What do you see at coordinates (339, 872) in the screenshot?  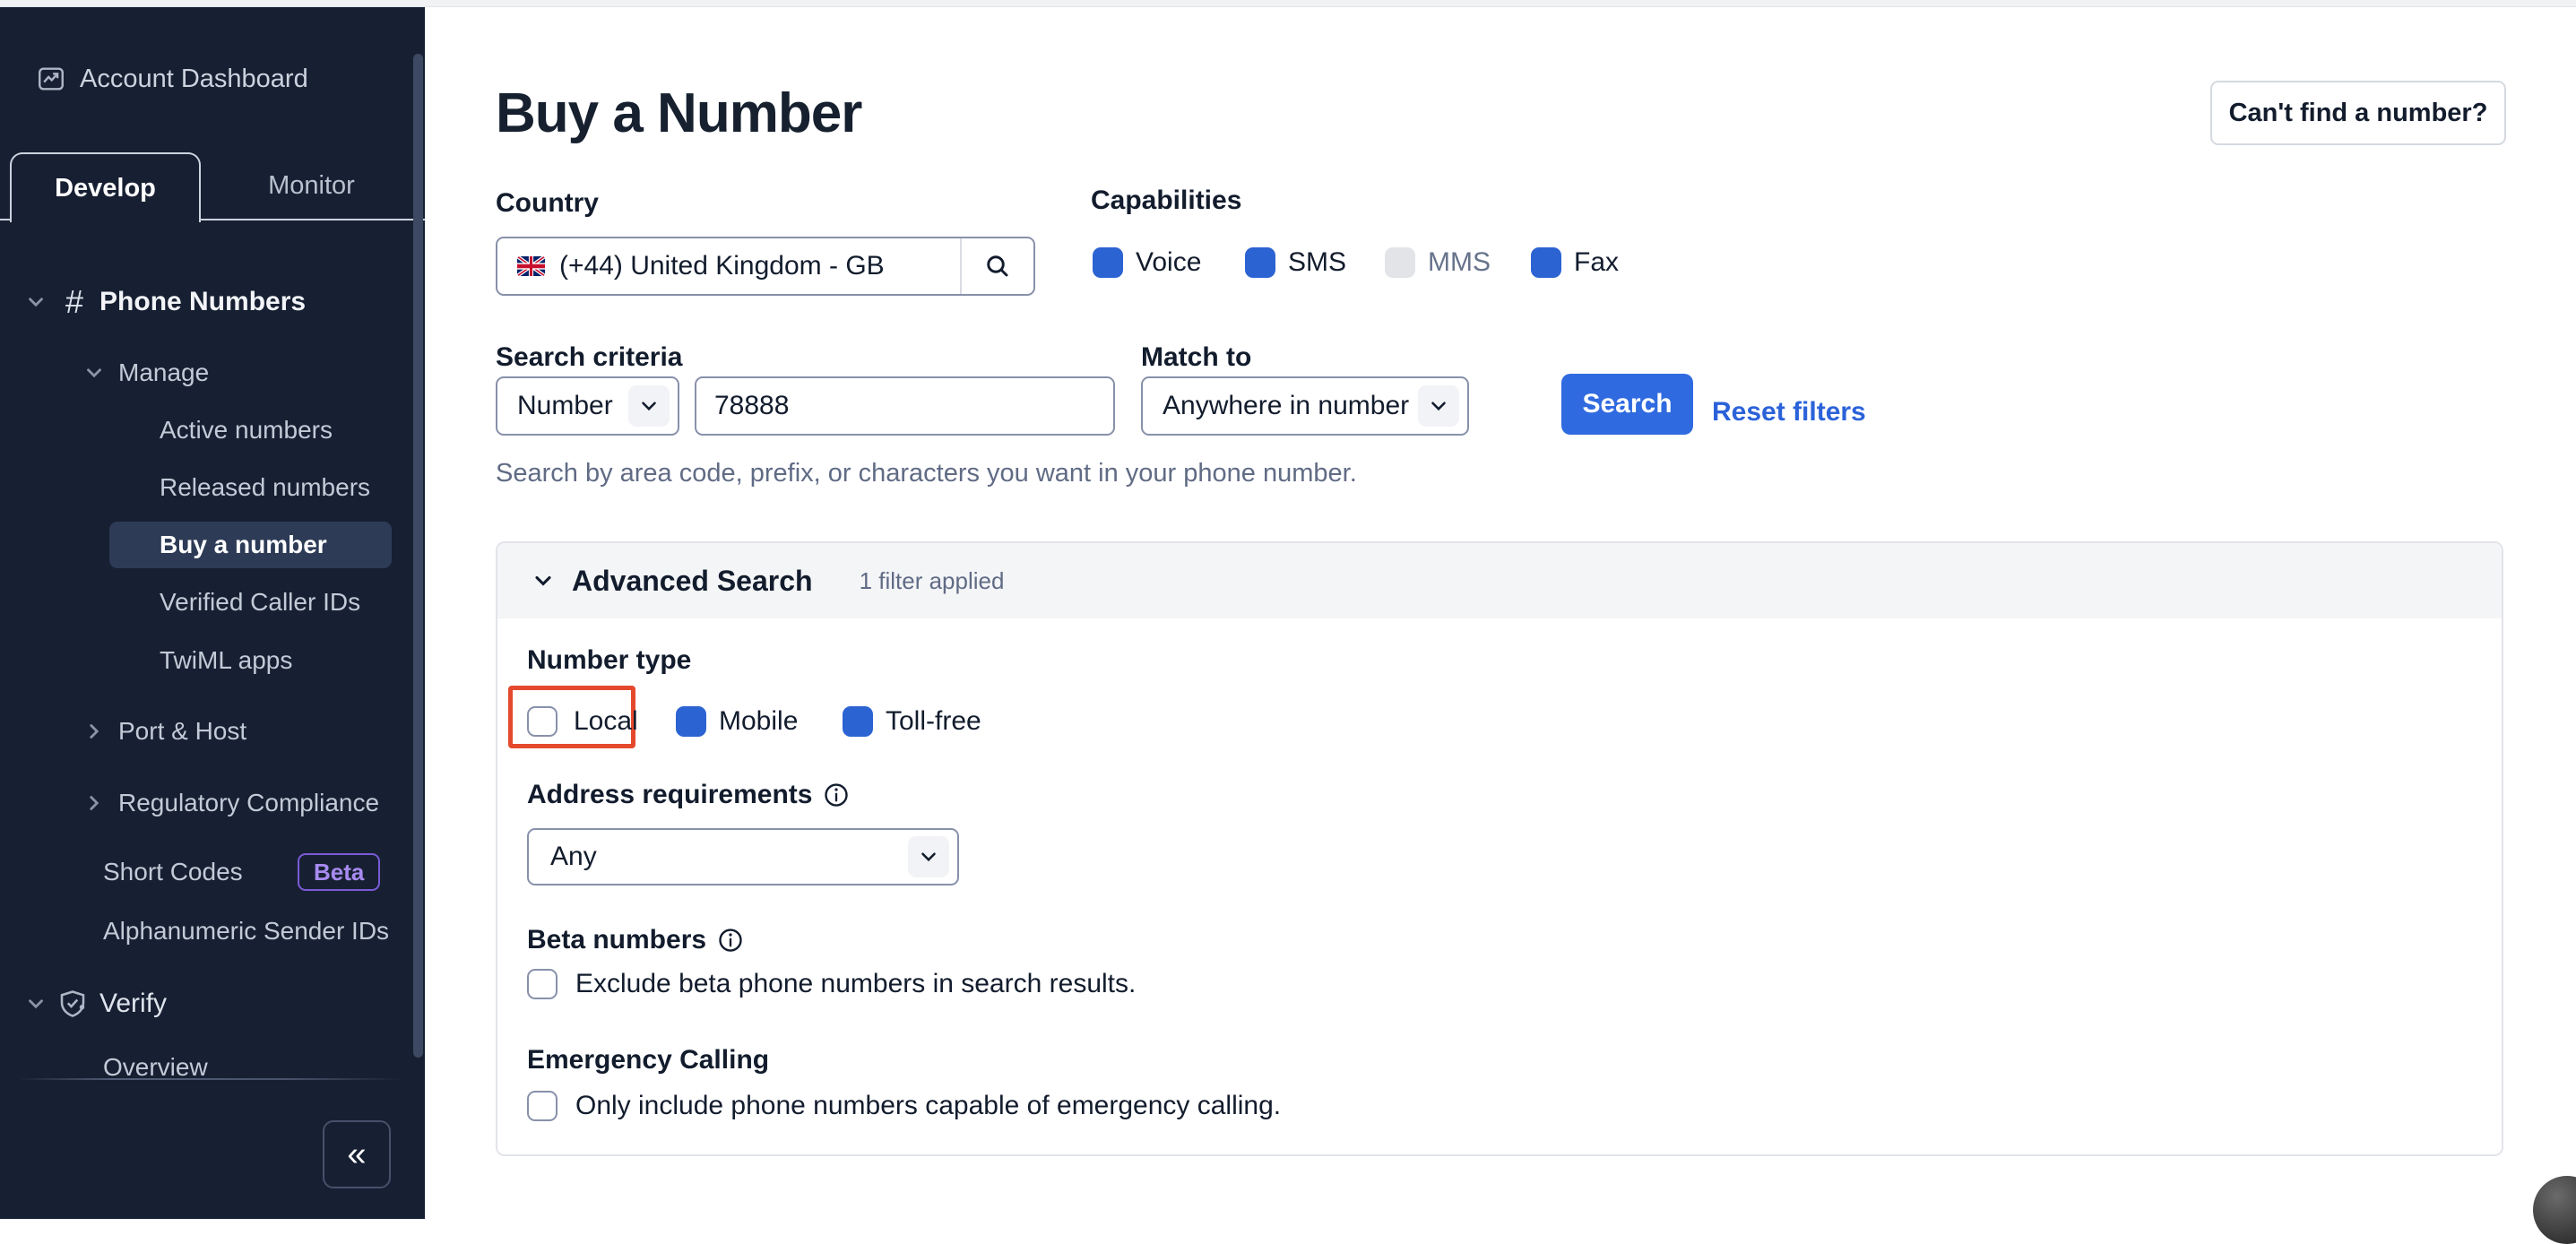 I see `beta-badge: Beta` at bounding box center [339, 872].